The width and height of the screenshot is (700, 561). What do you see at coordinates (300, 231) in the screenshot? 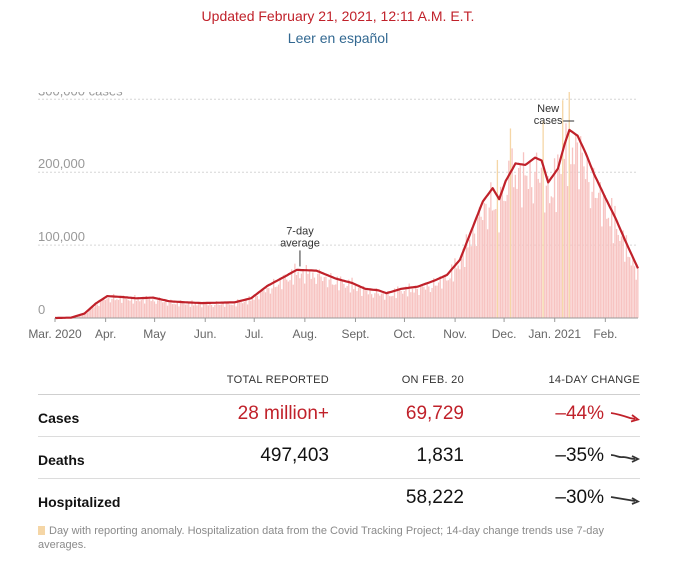
I see `average-annotation-label: 7-day` at bounding box center [300, 231].